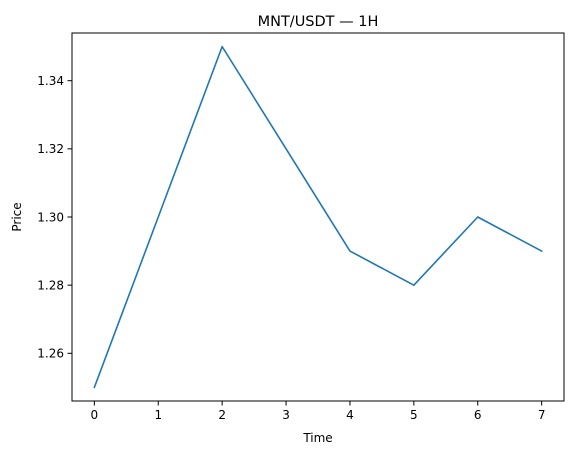 The image size is (576, 455). Describe the element at coordinates (95, 415) in the screenshot. I see `x-tick-label: 0` at that location.